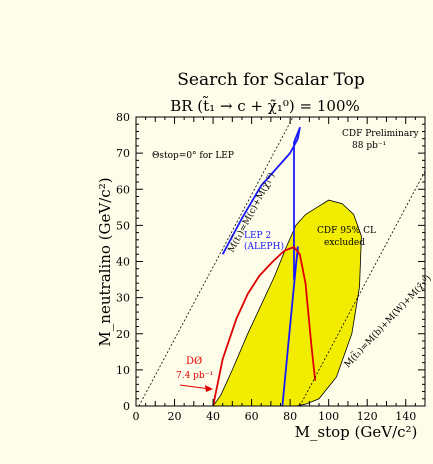 This screenshot has width=433, height=464. Describe the element at coordinates (123, 370) in the screenshot. I see `y-tick-label: 10` at that location.